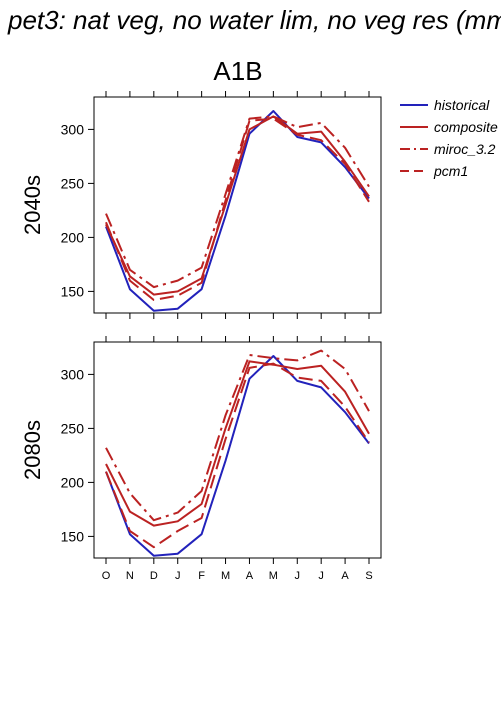  What do you see at coordinates (466, 127) in the screenshot?
I see `legend-label-composite: composite` at bounding box center [466, 127].